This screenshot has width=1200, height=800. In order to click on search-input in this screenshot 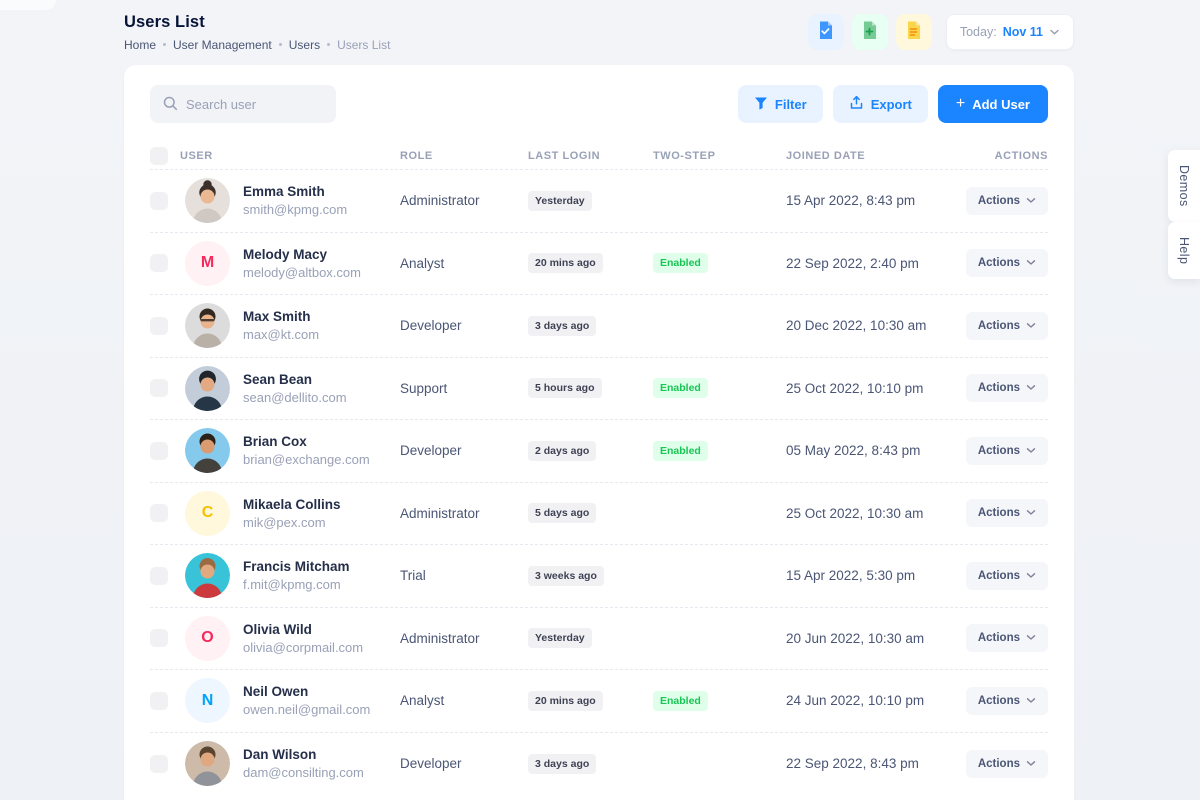, I will do `click(243, 104)`.